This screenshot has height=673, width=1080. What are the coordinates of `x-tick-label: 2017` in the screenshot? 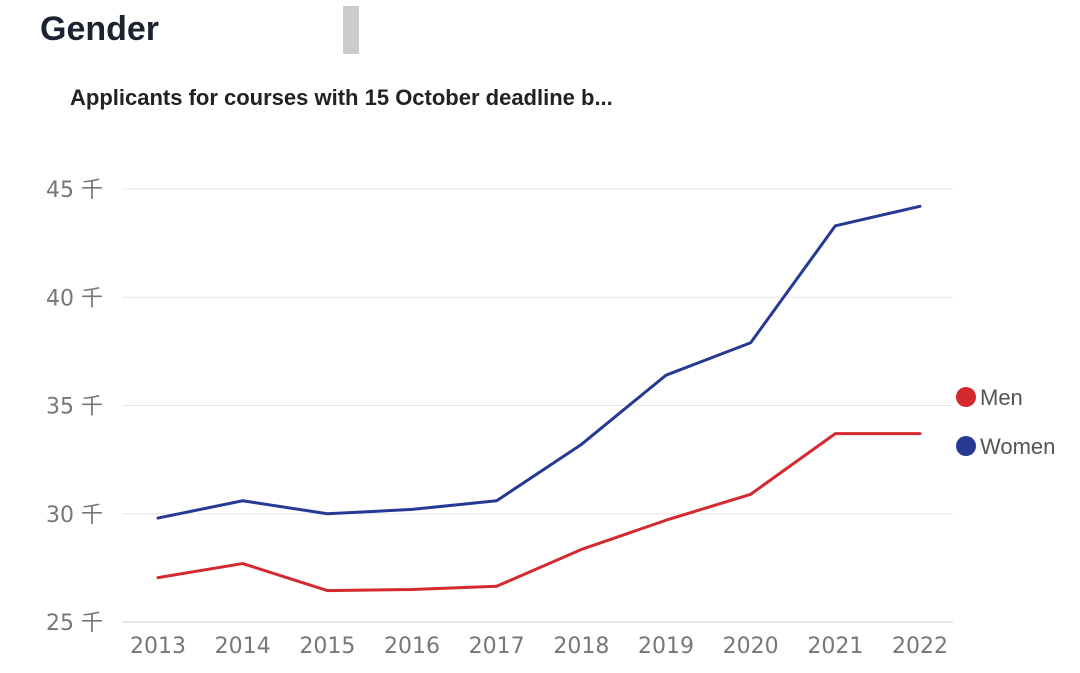 It's located at (497, 646).